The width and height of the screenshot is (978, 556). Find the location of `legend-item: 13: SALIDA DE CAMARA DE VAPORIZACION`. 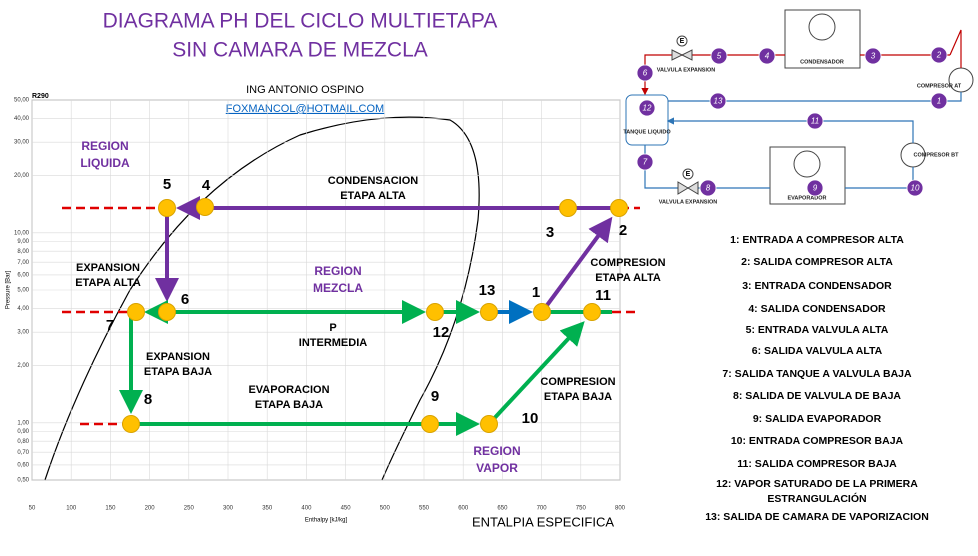

legend-item: 13: SALIDA DE CAMARA DE VAPORIZACION is located at coordinates (817, 517).